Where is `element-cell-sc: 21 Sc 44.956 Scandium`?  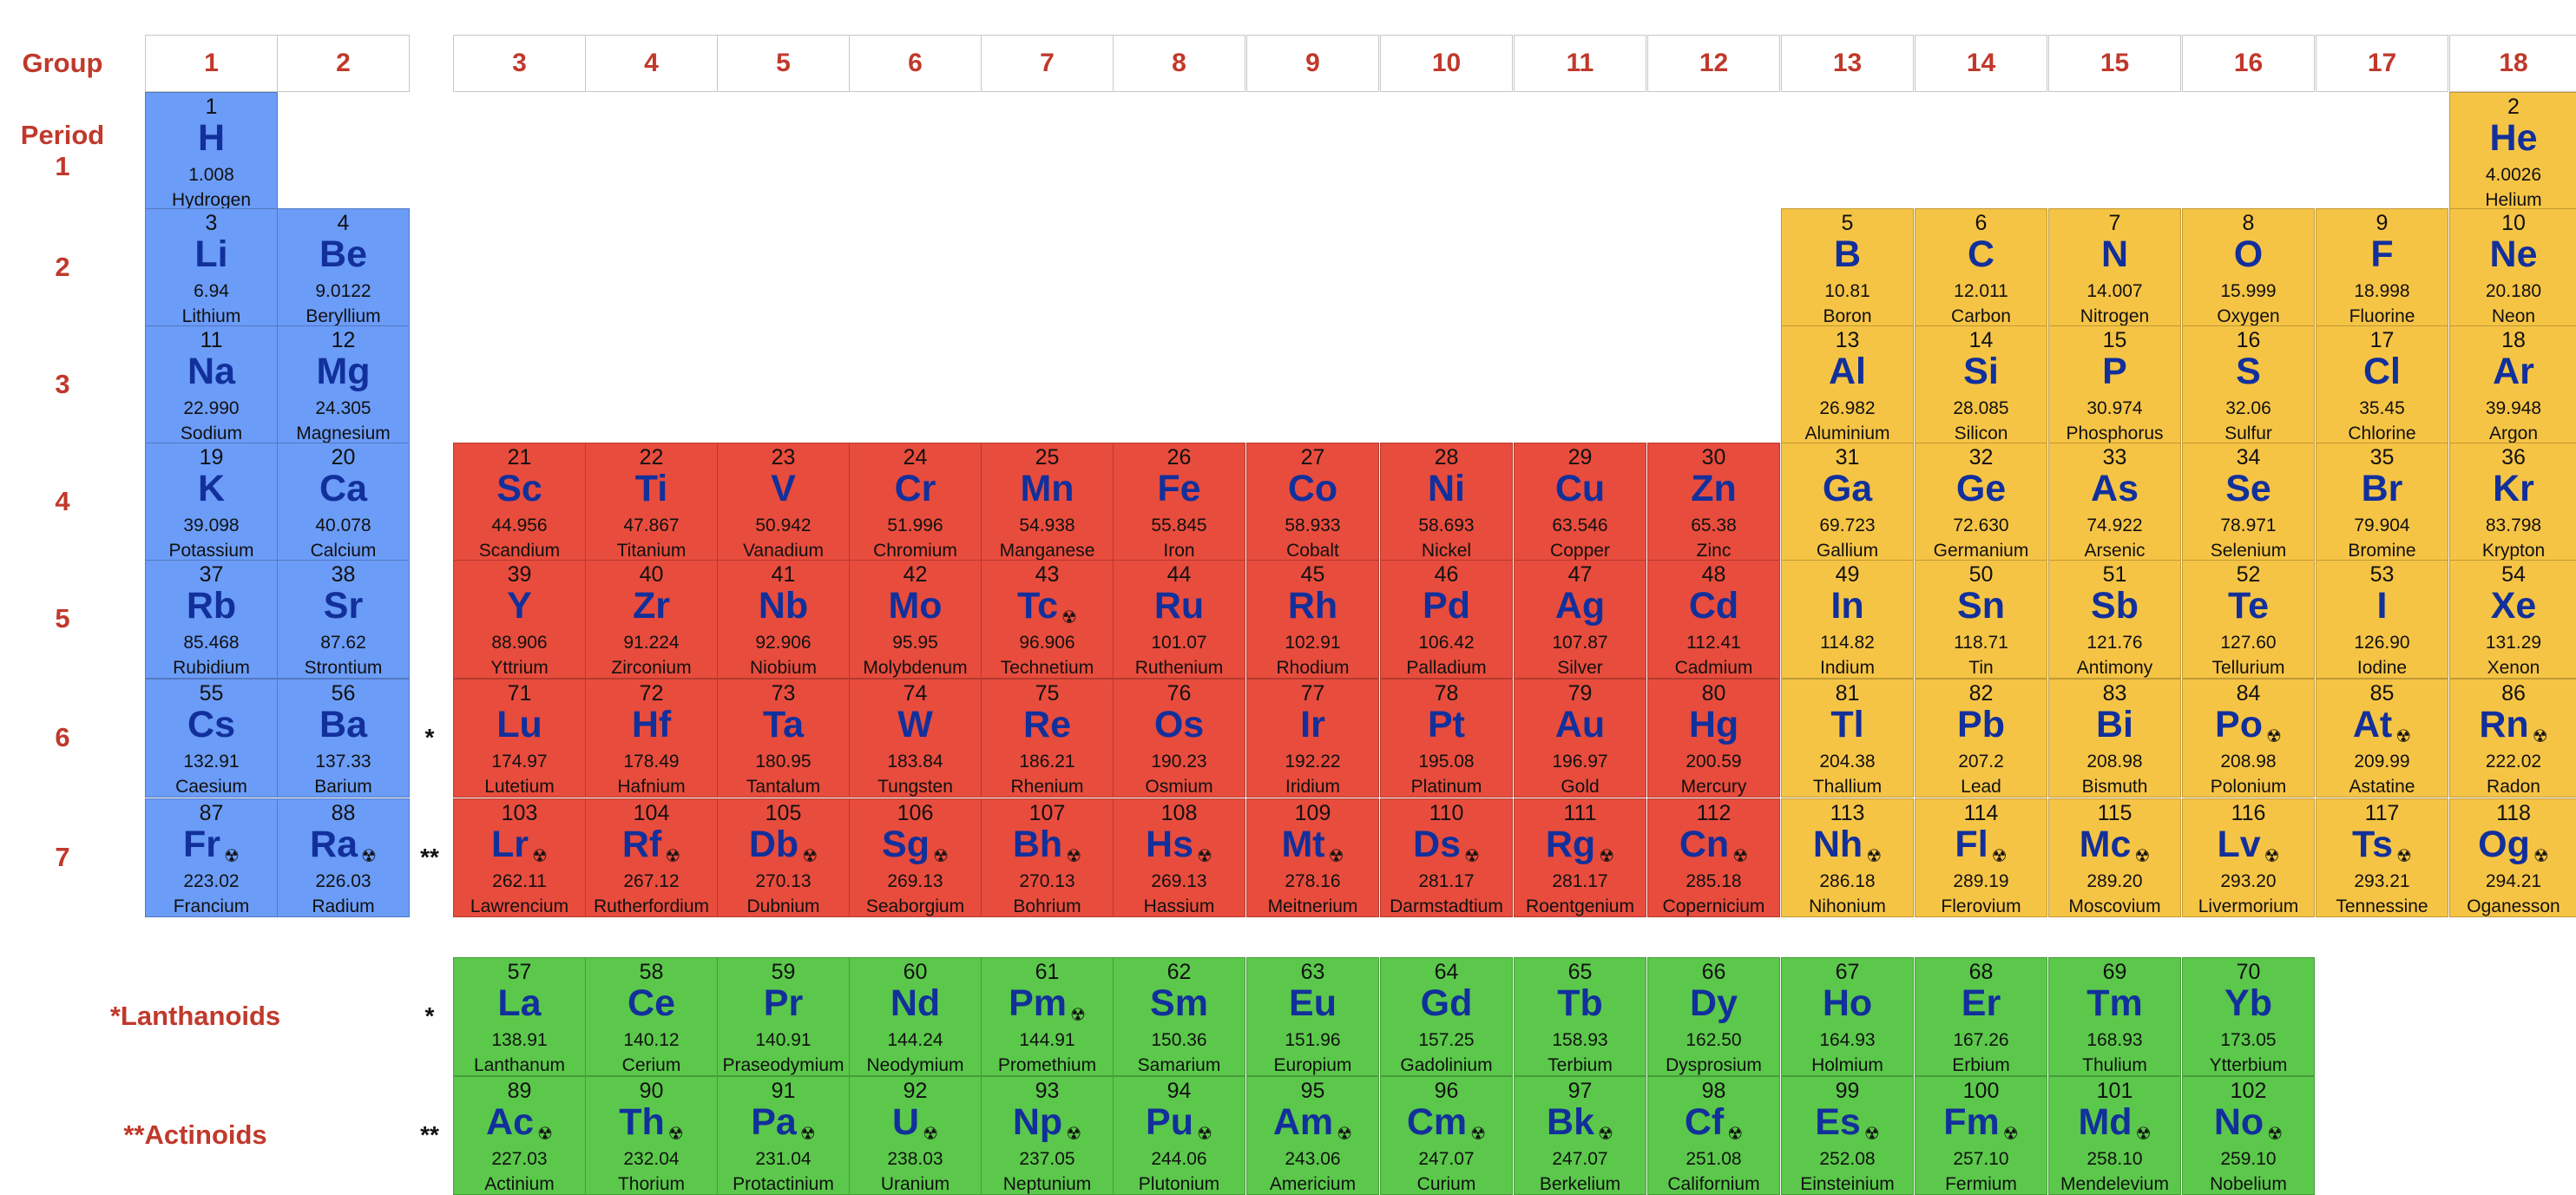
element-cell-sc: 21 Sc 44.956 Scandium is located at coordinates (519, 502).